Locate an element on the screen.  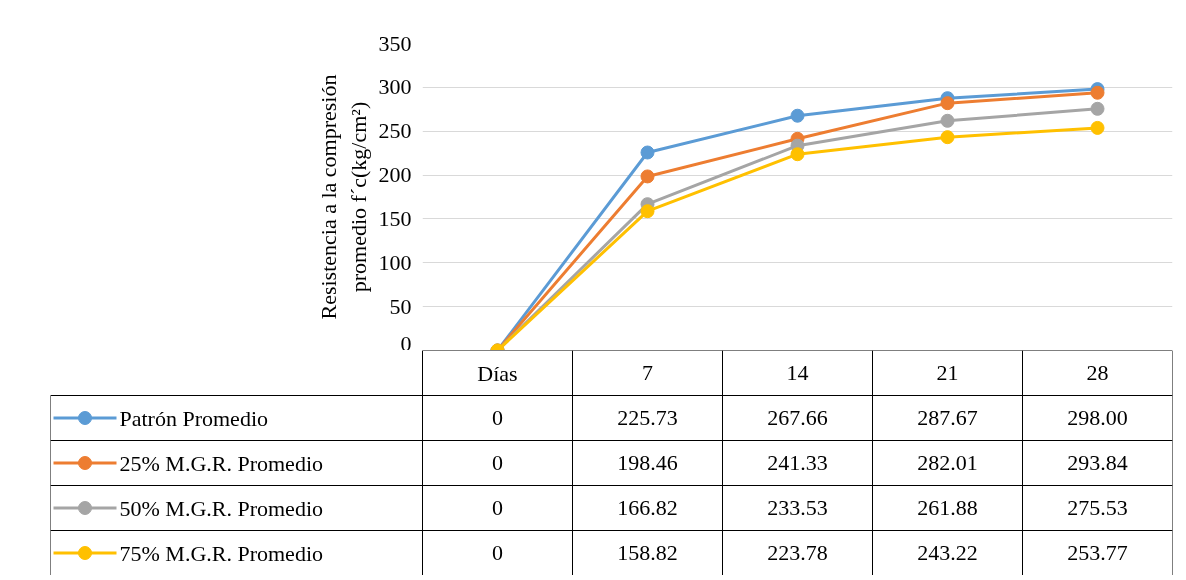
data-label: 282.01 is located at coordinates (947, 462).